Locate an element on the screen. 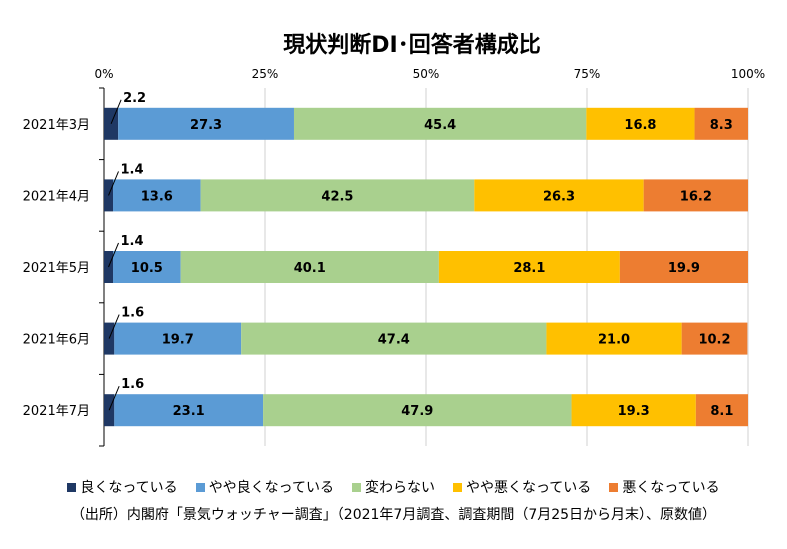 Image resolution: width=787 pixels, height=549 pixels. legend-label: やや悪くなっている is located at coordinates (529, 488).